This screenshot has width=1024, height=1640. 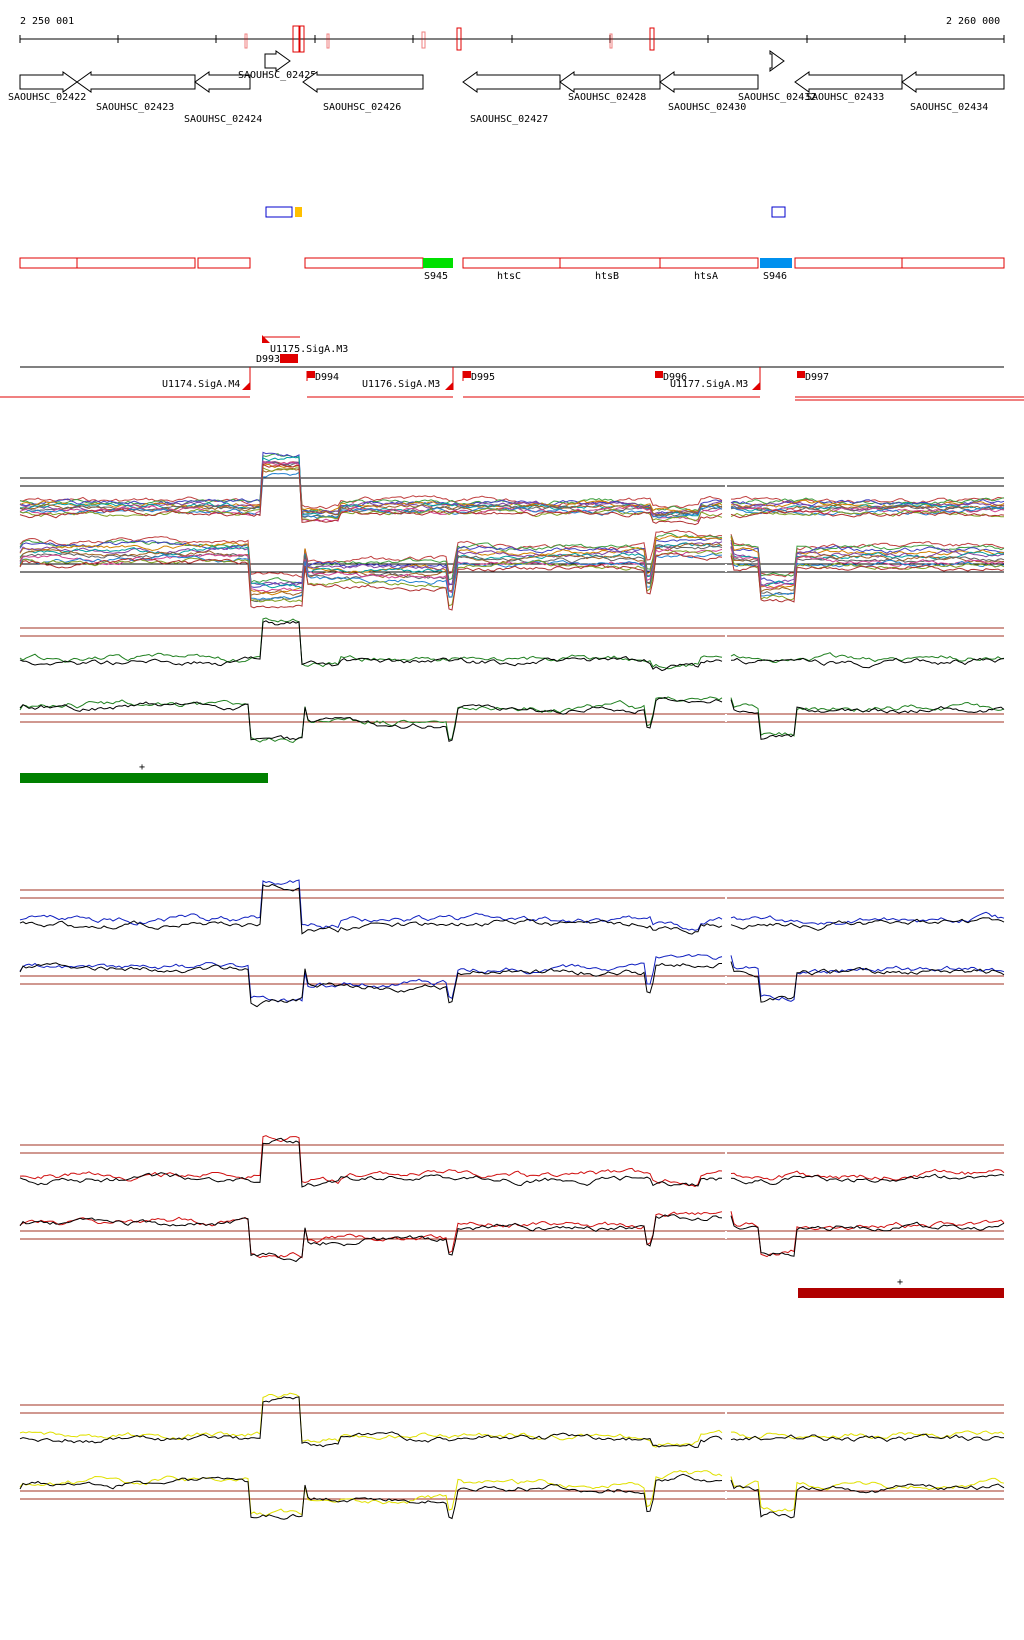 What do you see at coordinates (298, 212) in the screenshot?
I see `promoter-marker` at bounding box center [298, 212].